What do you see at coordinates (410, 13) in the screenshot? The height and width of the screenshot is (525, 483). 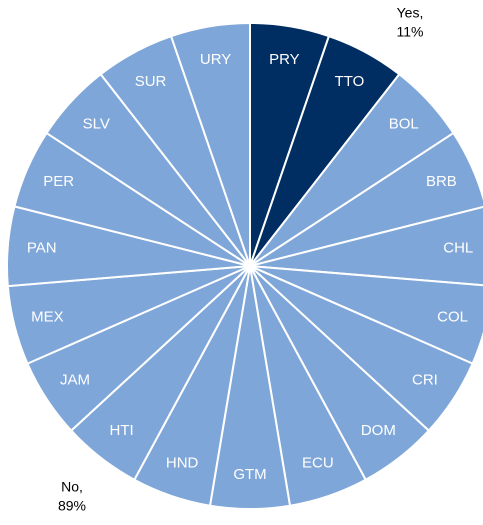 I see `group-label: Yes,` at bounding box center [410, 13].